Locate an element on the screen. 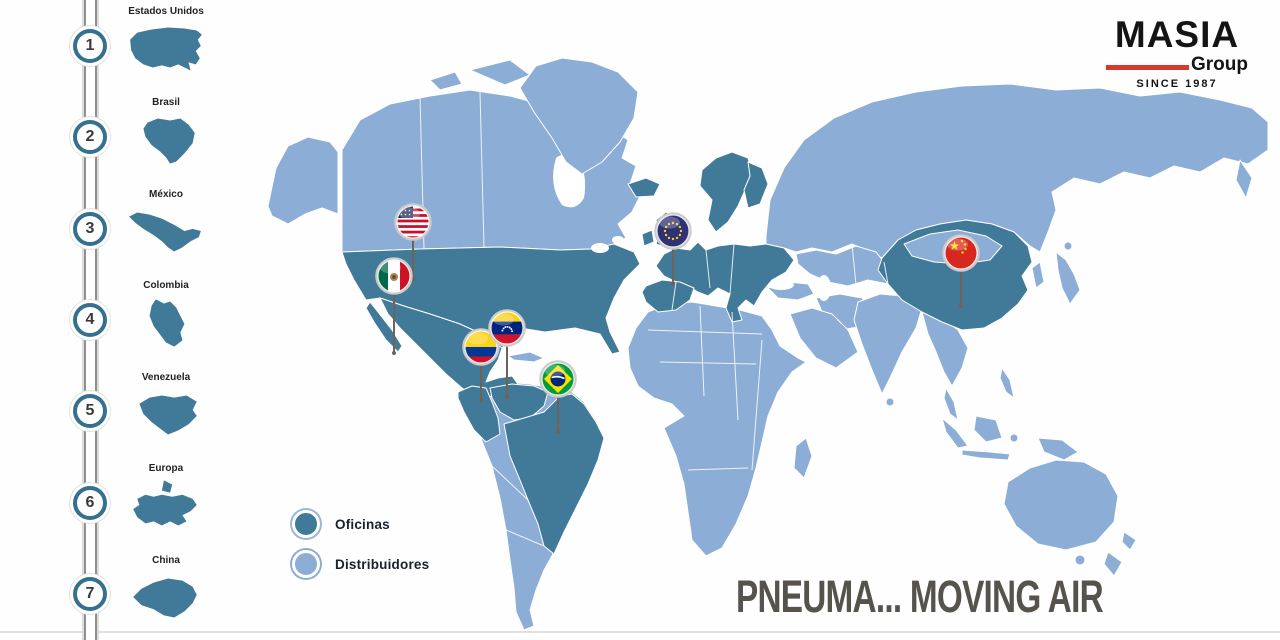  step-number: 5 is located at coordinates (90, 411).